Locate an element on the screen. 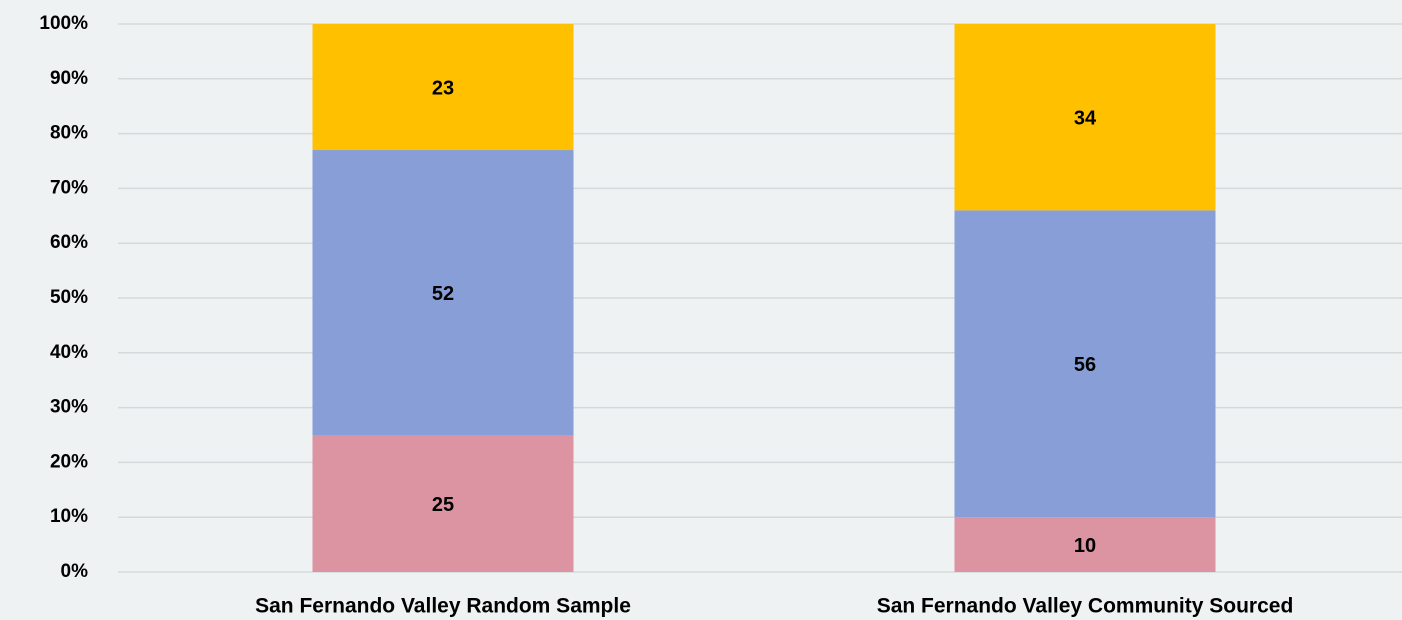 The height and width of the screenshot is (620, 1402). y-tick-label: 10% is located at coordinates (69, 516).